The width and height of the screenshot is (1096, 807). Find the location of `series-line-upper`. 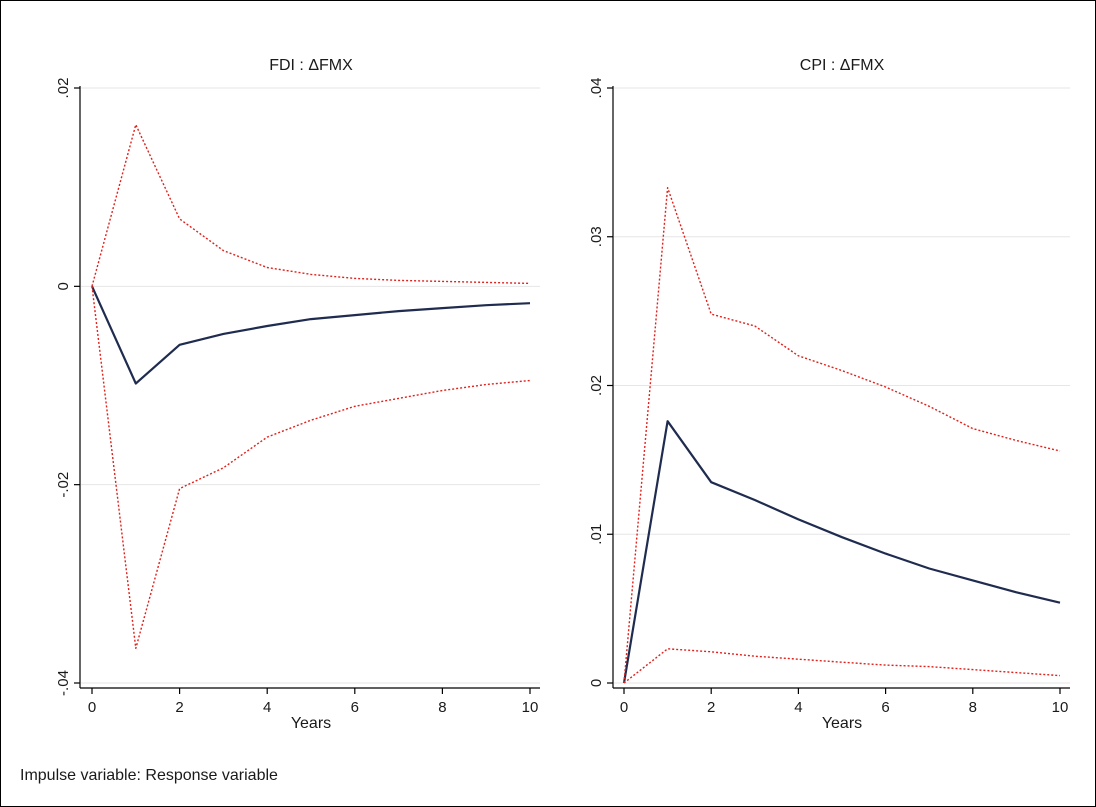

series-line-upper is located at coordinates (311, 205).